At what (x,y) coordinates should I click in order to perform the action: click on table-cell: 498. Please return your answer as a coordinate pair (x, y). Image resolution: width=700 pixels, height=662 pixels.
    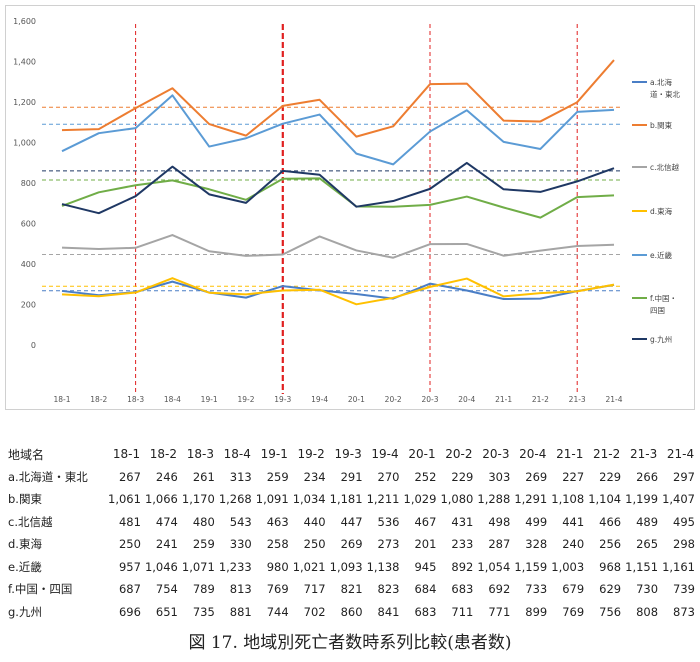
    Looking at the image, I should click on (499, 521).